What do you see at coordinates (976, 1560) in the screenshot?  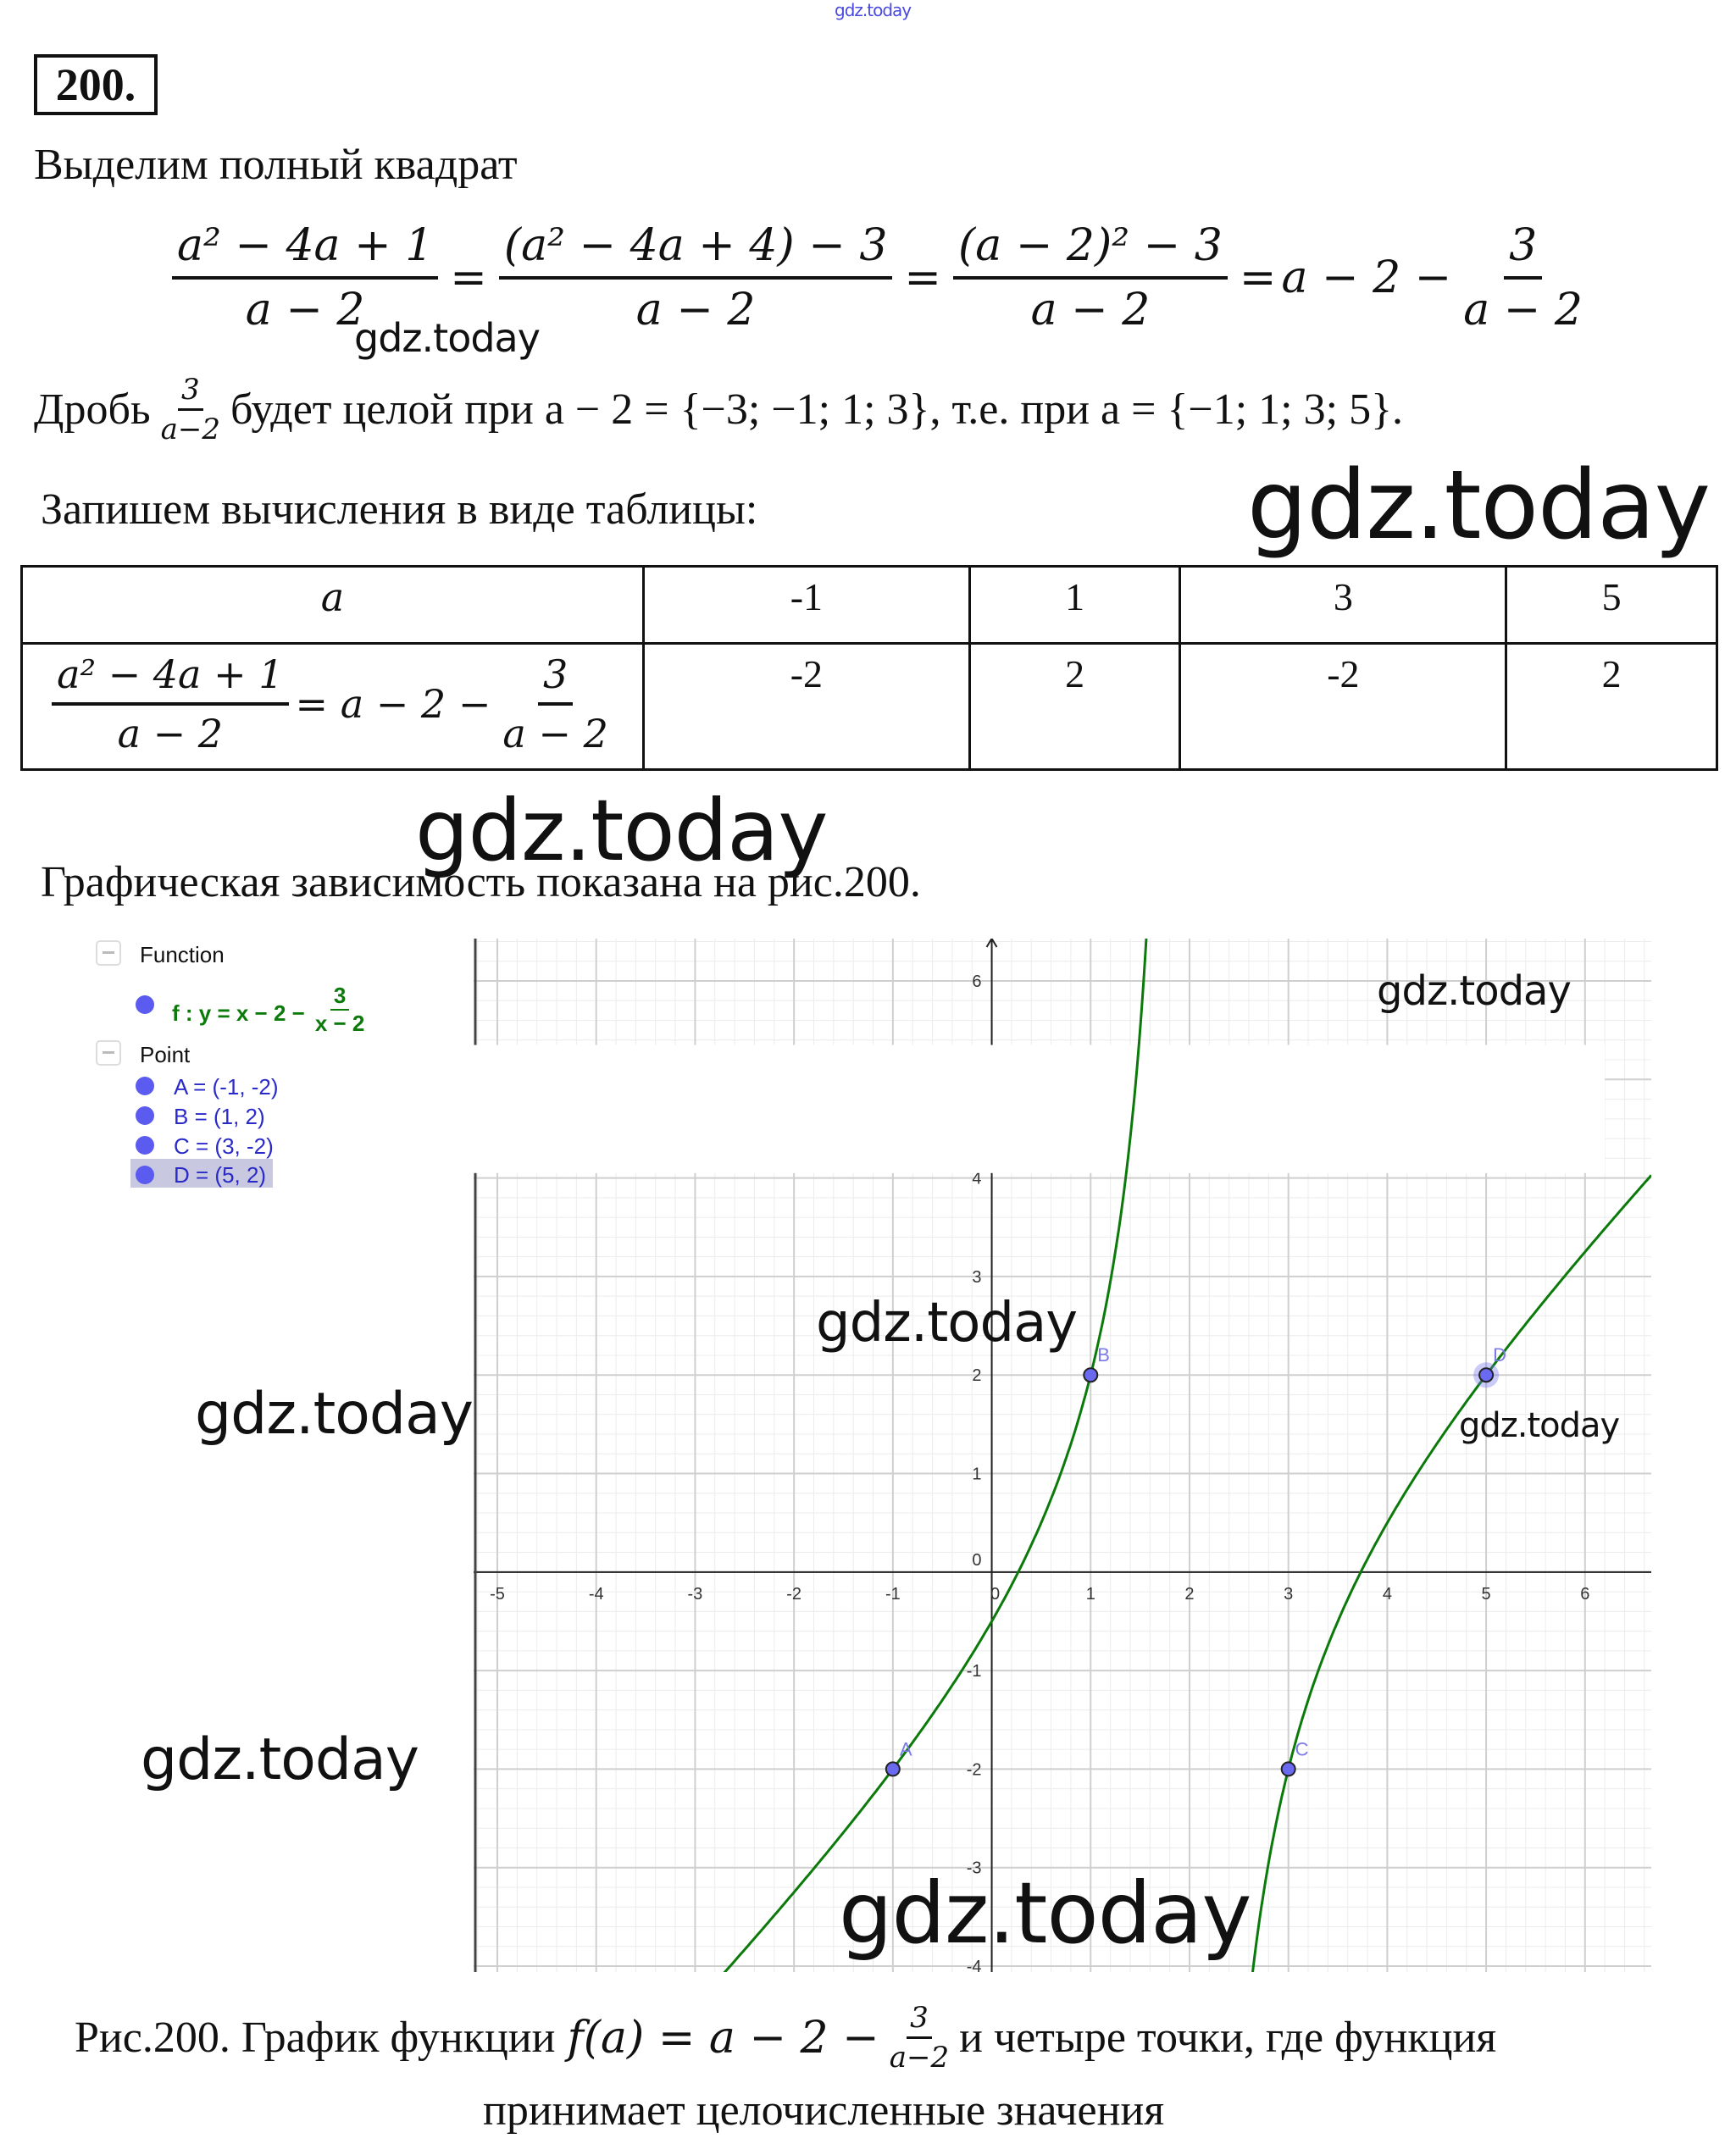 I see `y-tick-label: 0` at bounding box center [976, 1560].